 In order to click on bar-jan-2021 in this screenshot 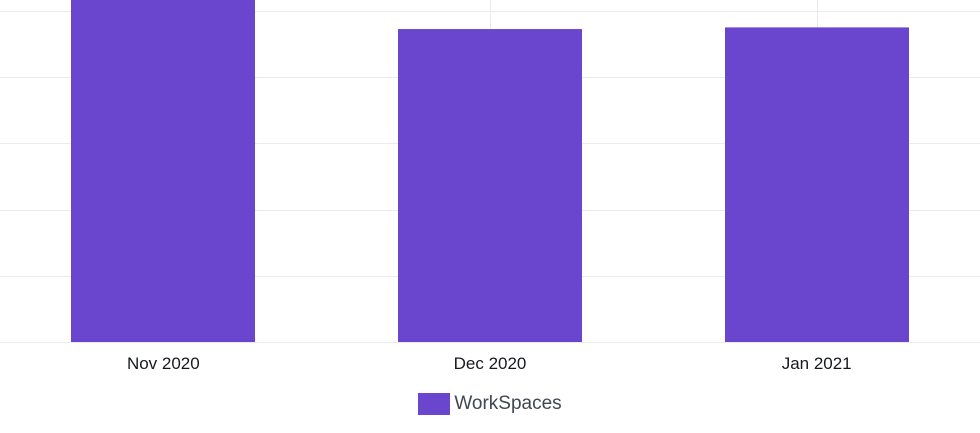, I will do `click(817, 184)`.